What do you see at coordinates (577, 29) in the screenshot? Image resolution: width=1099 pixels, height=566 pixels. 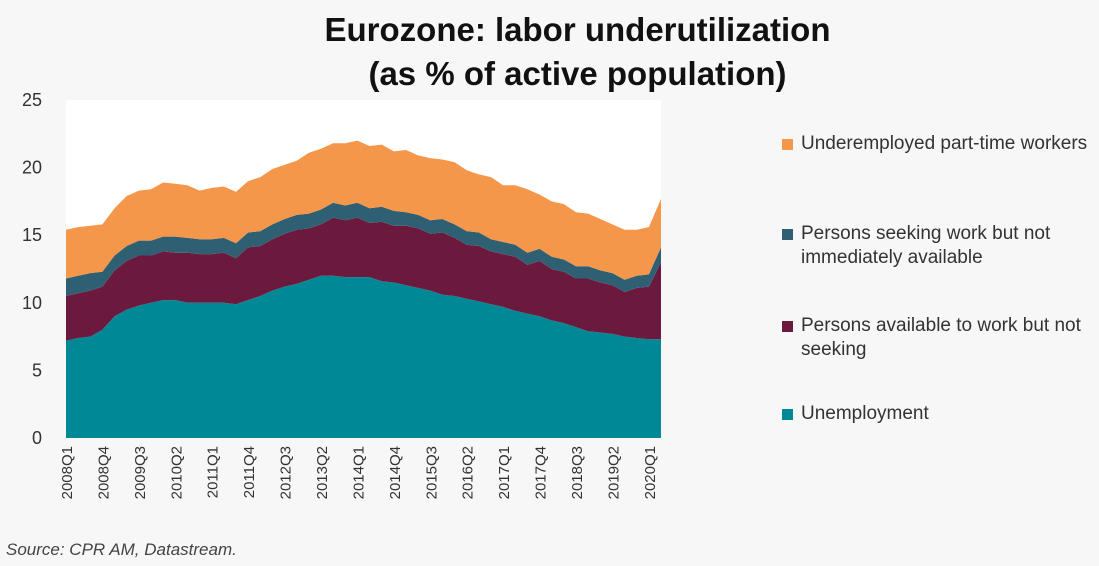 I see `chart-title-line-1: Eurozone: labor underutilization` at bounding box center [577, 29].